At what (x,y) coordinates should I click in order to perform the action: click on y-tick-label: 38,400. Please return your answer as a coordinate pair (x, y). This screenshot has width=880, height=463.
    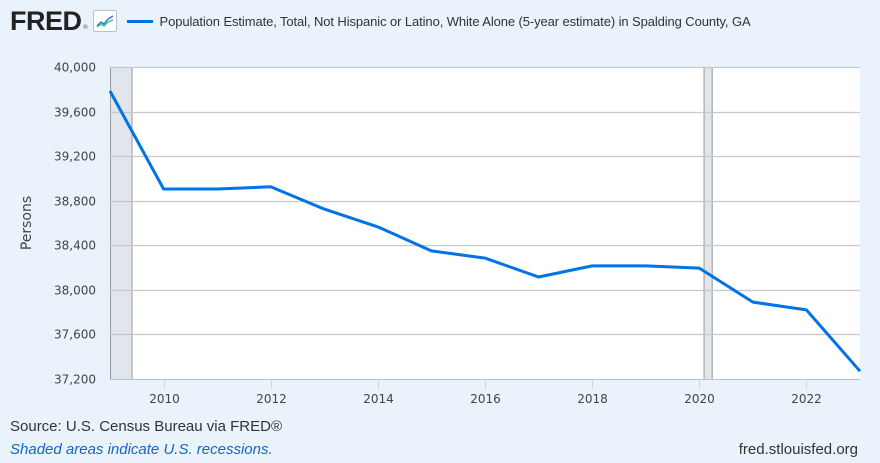
    Looking at the image, I should click on (75, 246).